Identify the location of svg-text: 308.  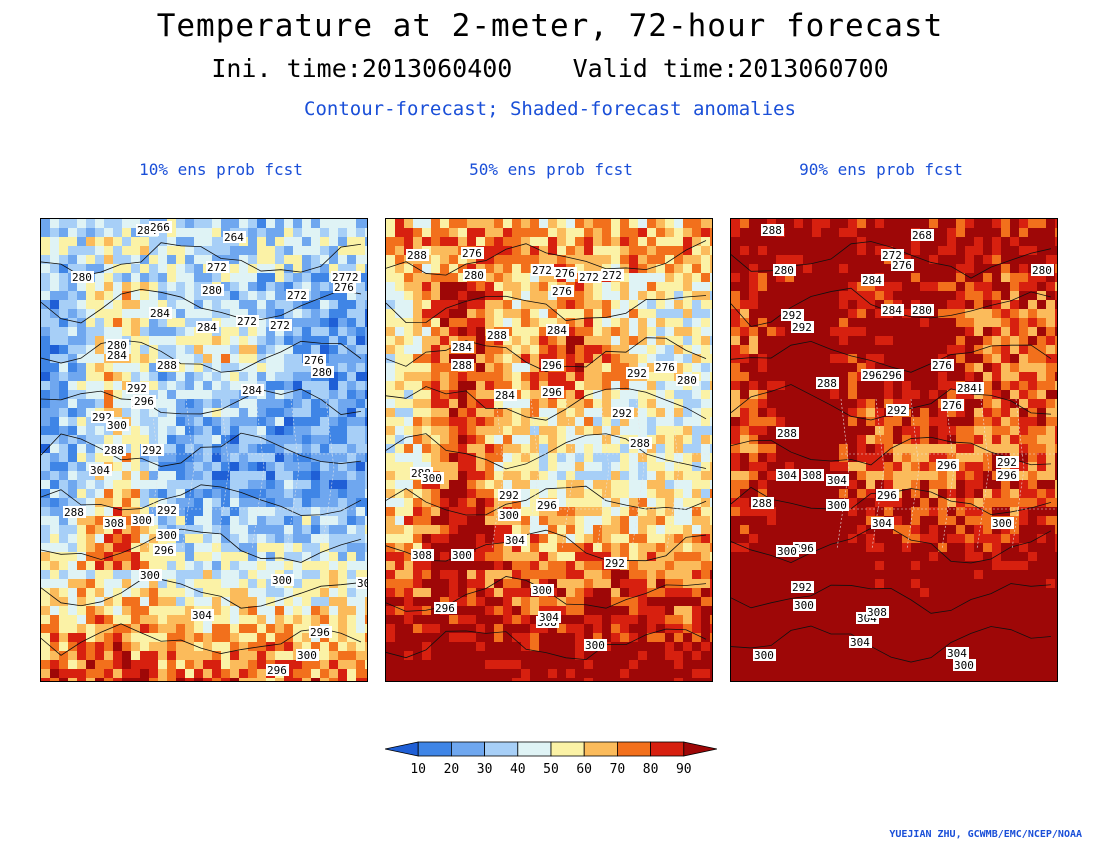
(114, 523).